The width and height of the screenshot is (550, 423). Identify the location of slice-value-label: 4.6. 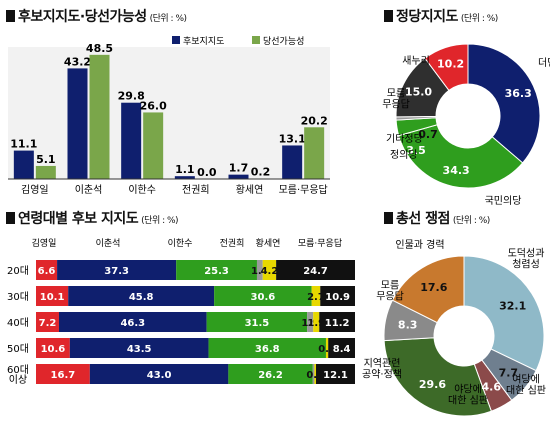
(491, 387).